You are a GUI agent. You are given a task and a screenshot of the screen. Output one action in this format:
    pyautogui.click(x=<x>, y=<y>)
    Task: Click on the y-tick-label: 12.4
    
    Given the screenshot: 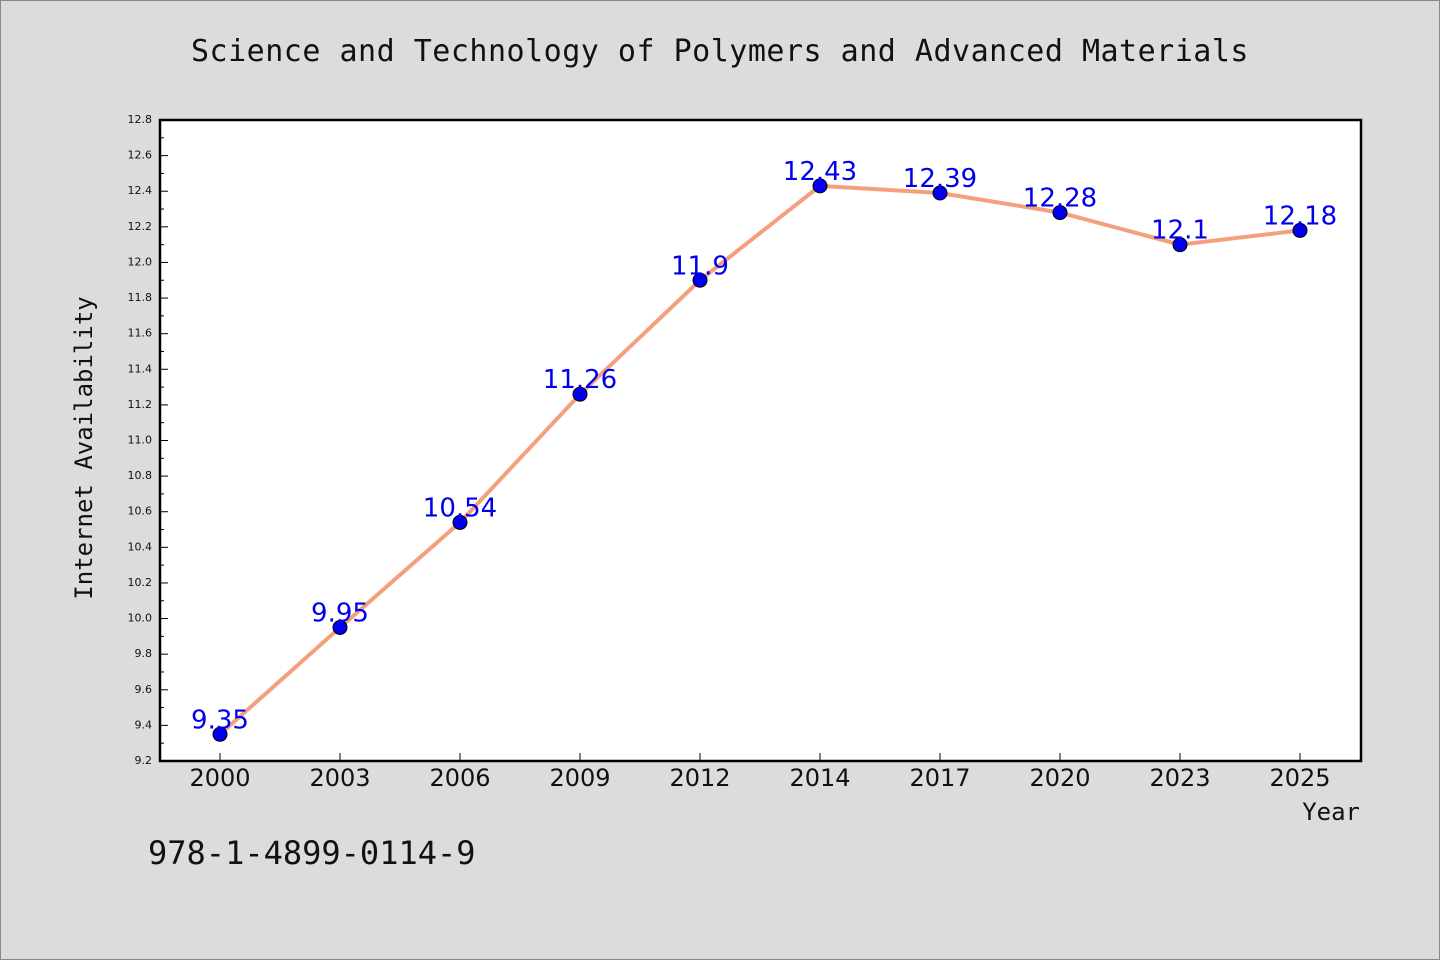 What is the action you would take?
    pyautogui.click(x=140, y=190)
    